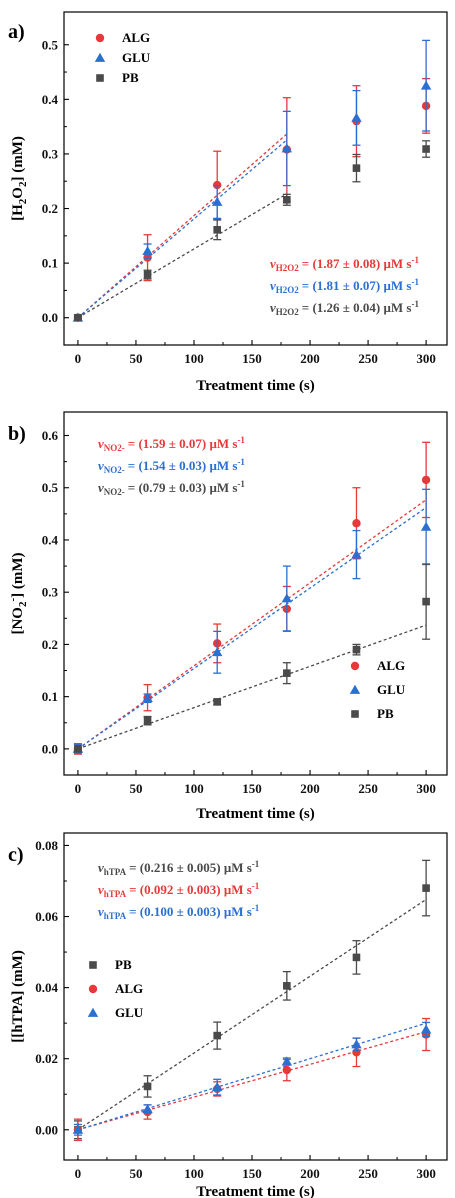 This screenshot has height=1198, width=455. What do you see at coordinates (129, 988) in the screenshot?
I see `legend-label-alg: ALG` at bounding box center [129, 988].